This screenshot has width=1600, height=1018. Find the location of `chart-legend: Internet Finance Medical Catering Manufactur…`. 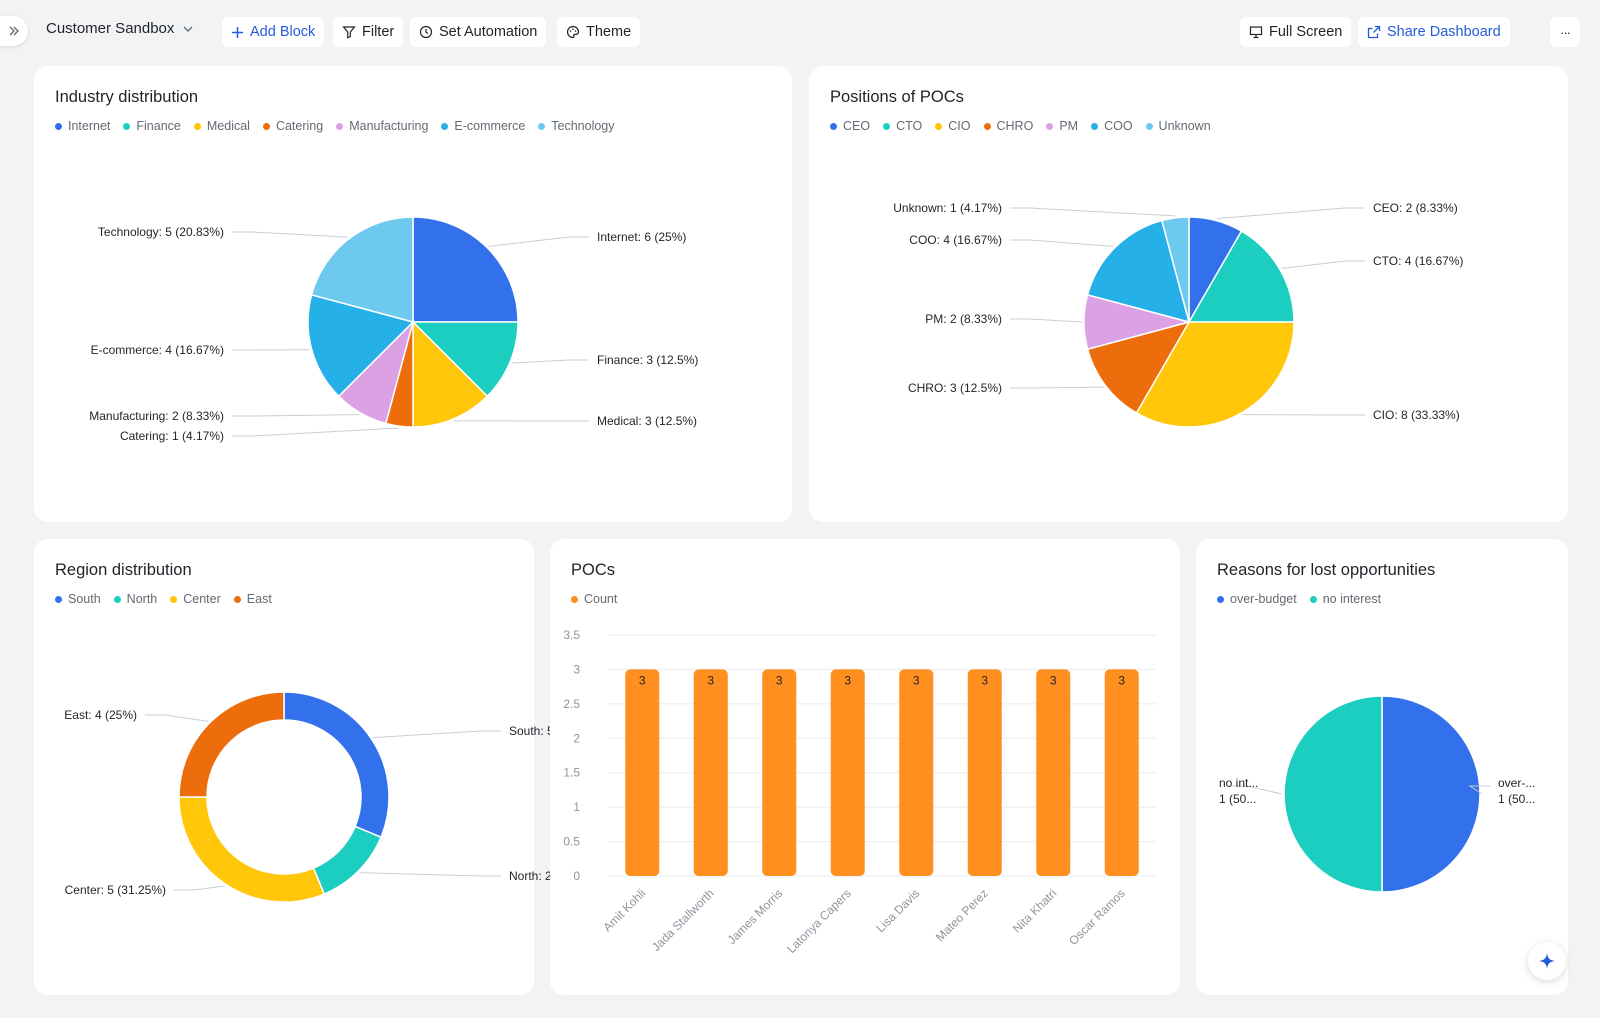

chart-legend: Internet Finance Medical Catering Manufactur… is located at coordinates (335, 126).